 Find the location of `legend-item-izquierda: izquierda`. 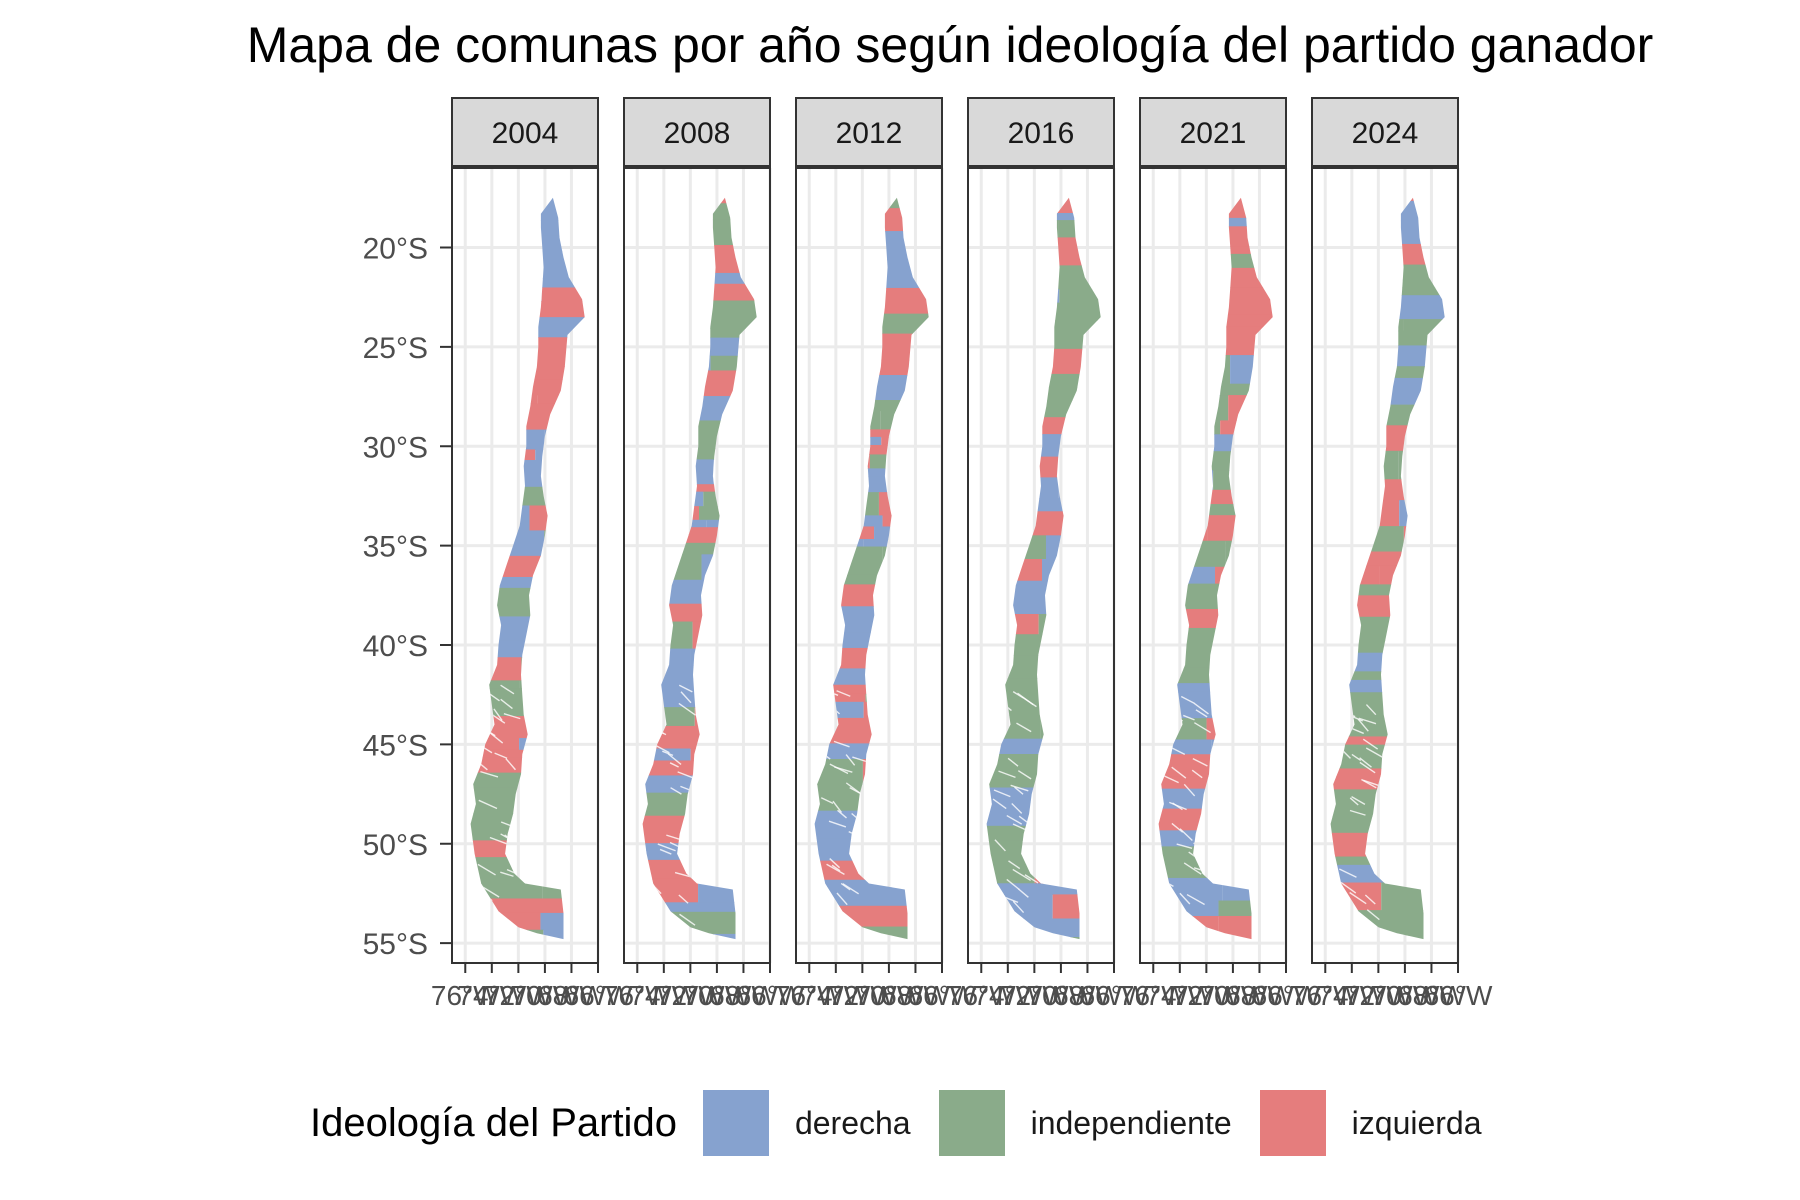

legend-item-izquierda: izquierda is located at coordinates (1370, 1123).